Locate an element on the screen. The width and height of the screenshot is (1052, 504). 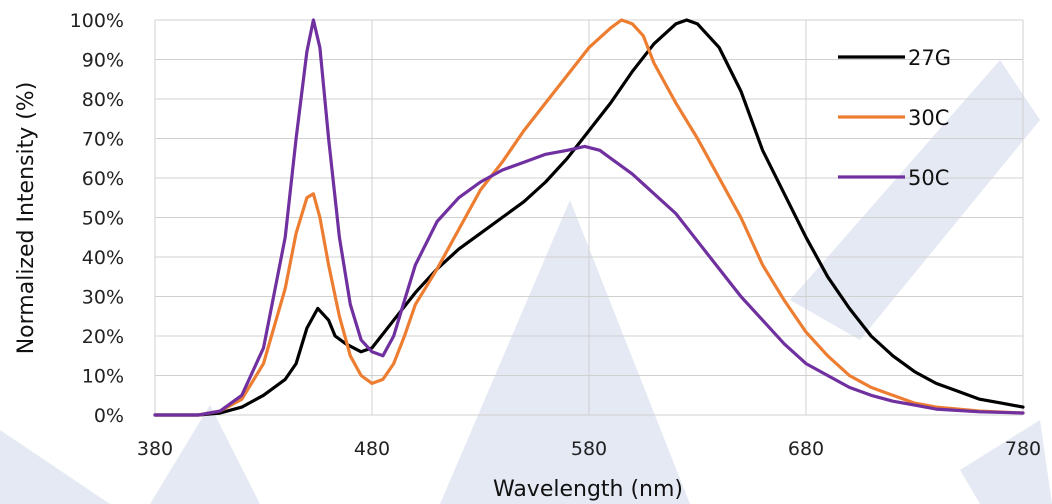
y-tick-labels: 0% 10% 20% 30% 40% 50% 60% 70% 80% 90% 100% is located at coordinates (97, 218).